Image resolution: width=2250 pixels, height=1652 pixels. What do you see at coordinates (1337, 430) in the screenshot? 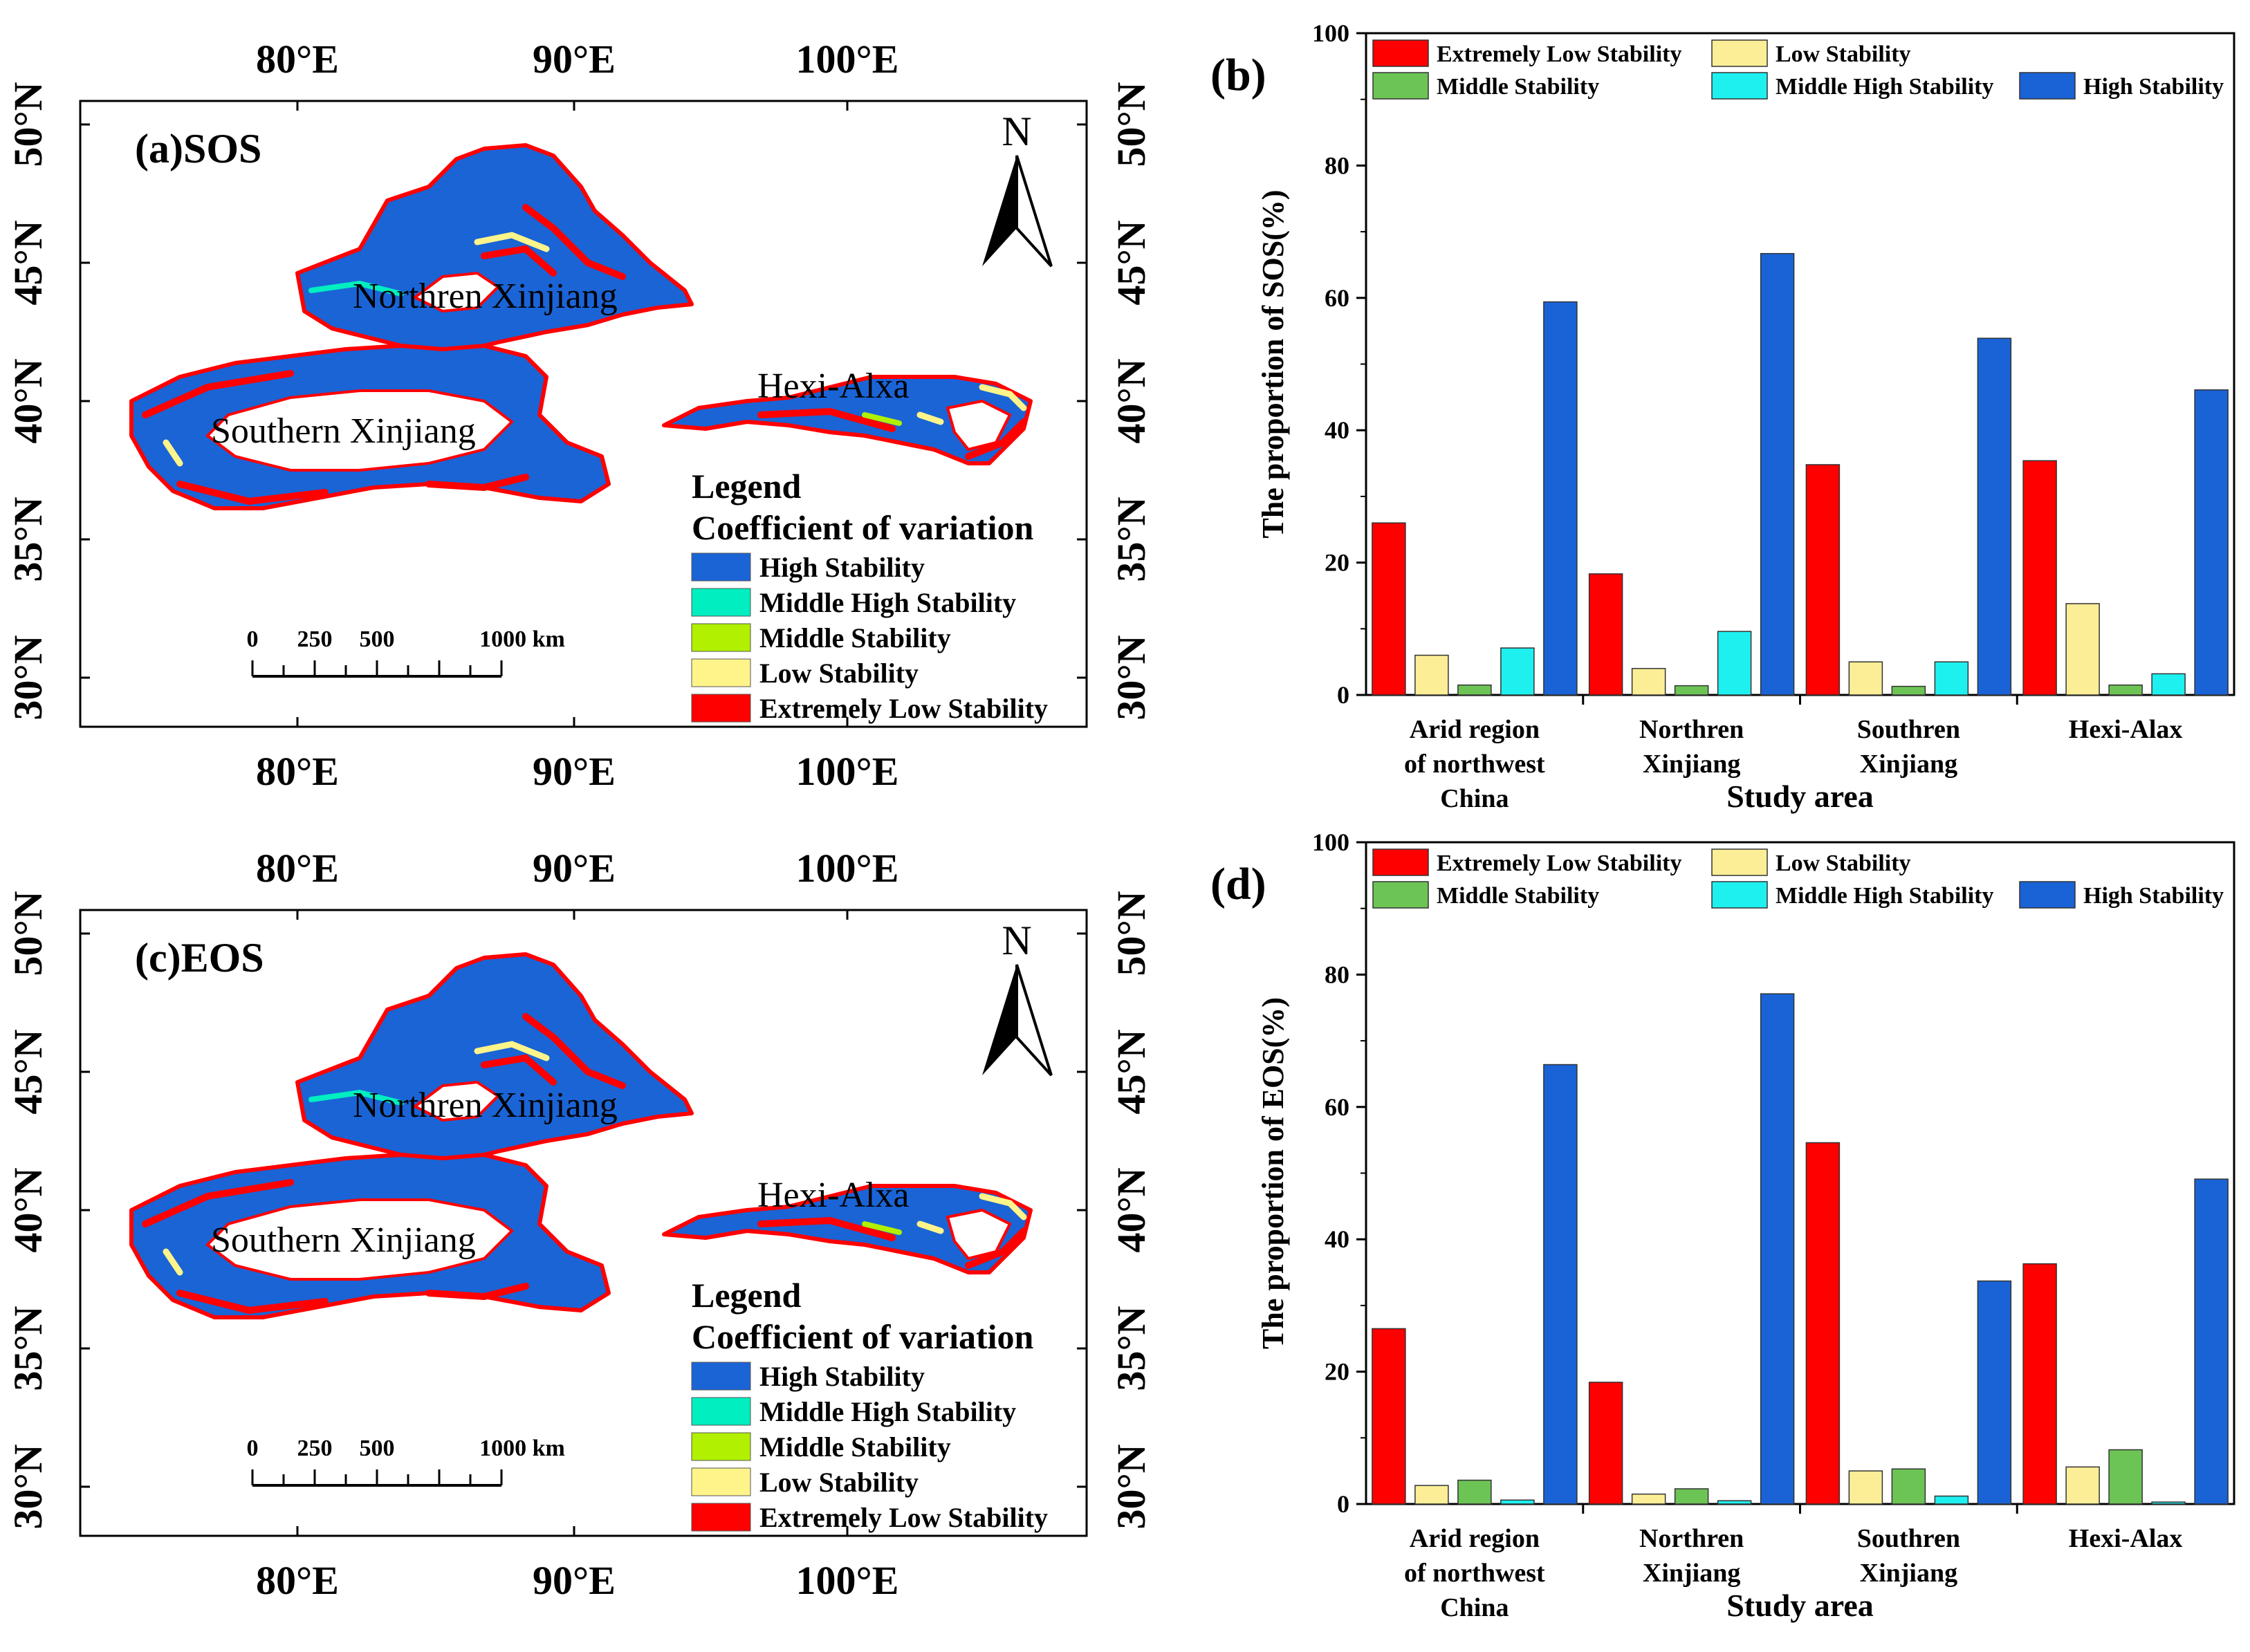
I see `y-tick-label: 40` at bounding box center [1337, 430].